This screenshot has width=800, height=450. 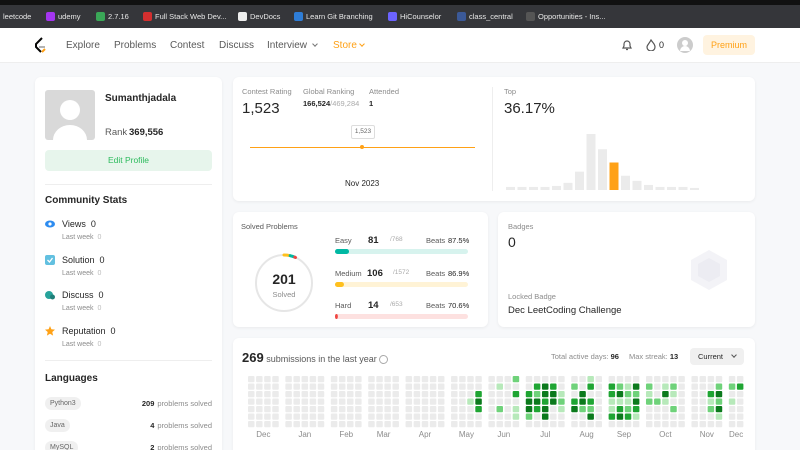 I want to click on beats-label: Beats, so click(x=436, y=305).